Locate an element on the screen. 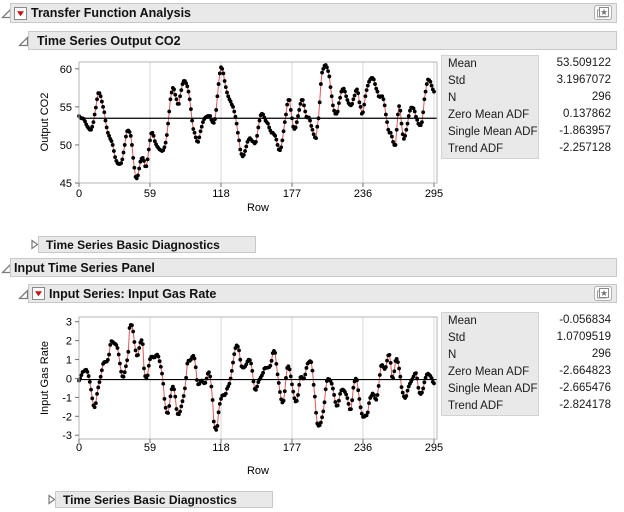 The height and width of the screenshot is (512, 624). svg-text: 55 is located at coordinates (66, 108).